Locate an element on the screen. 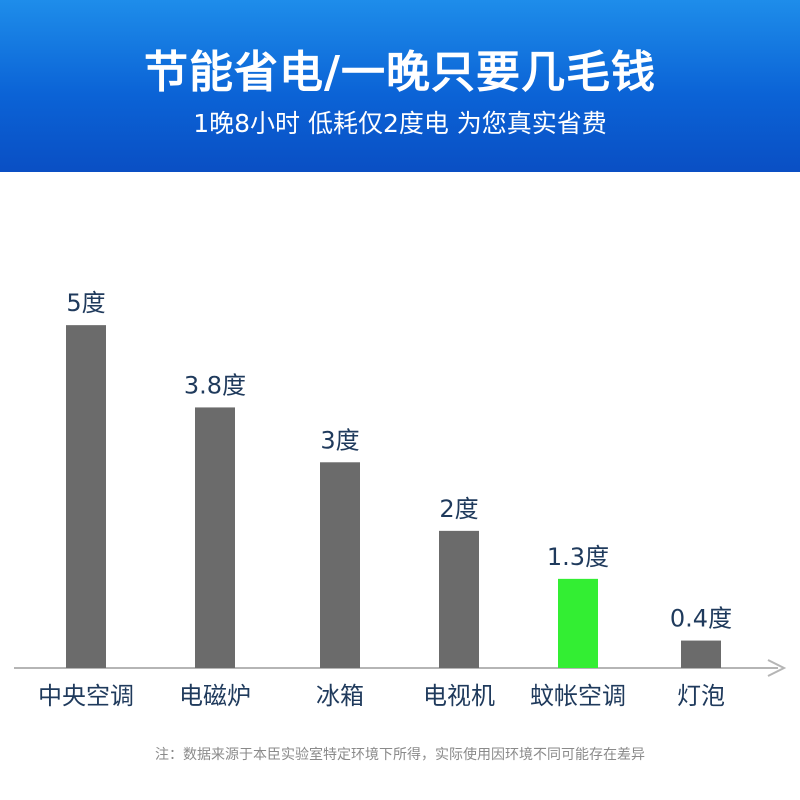 This screenshot has width=800, height=800. banner-title: 节能省电/一晚只要几毛钱 is located at coordinates (400, 72).